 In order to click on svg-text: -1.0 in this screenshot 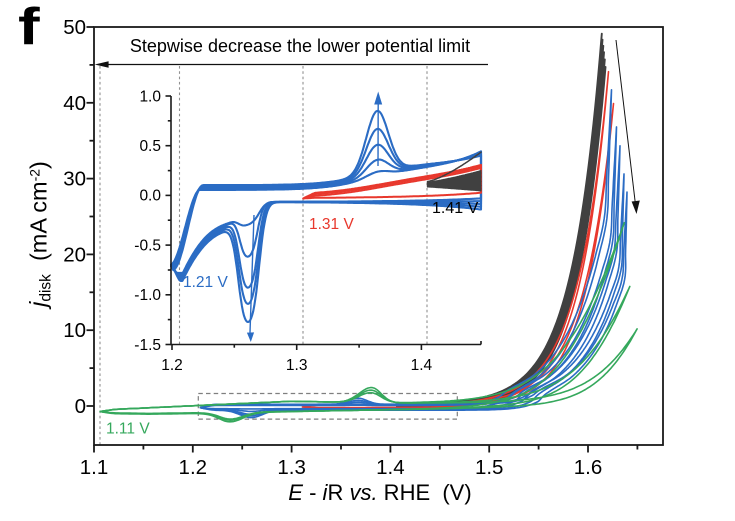, I will do `click(147, 295)`.